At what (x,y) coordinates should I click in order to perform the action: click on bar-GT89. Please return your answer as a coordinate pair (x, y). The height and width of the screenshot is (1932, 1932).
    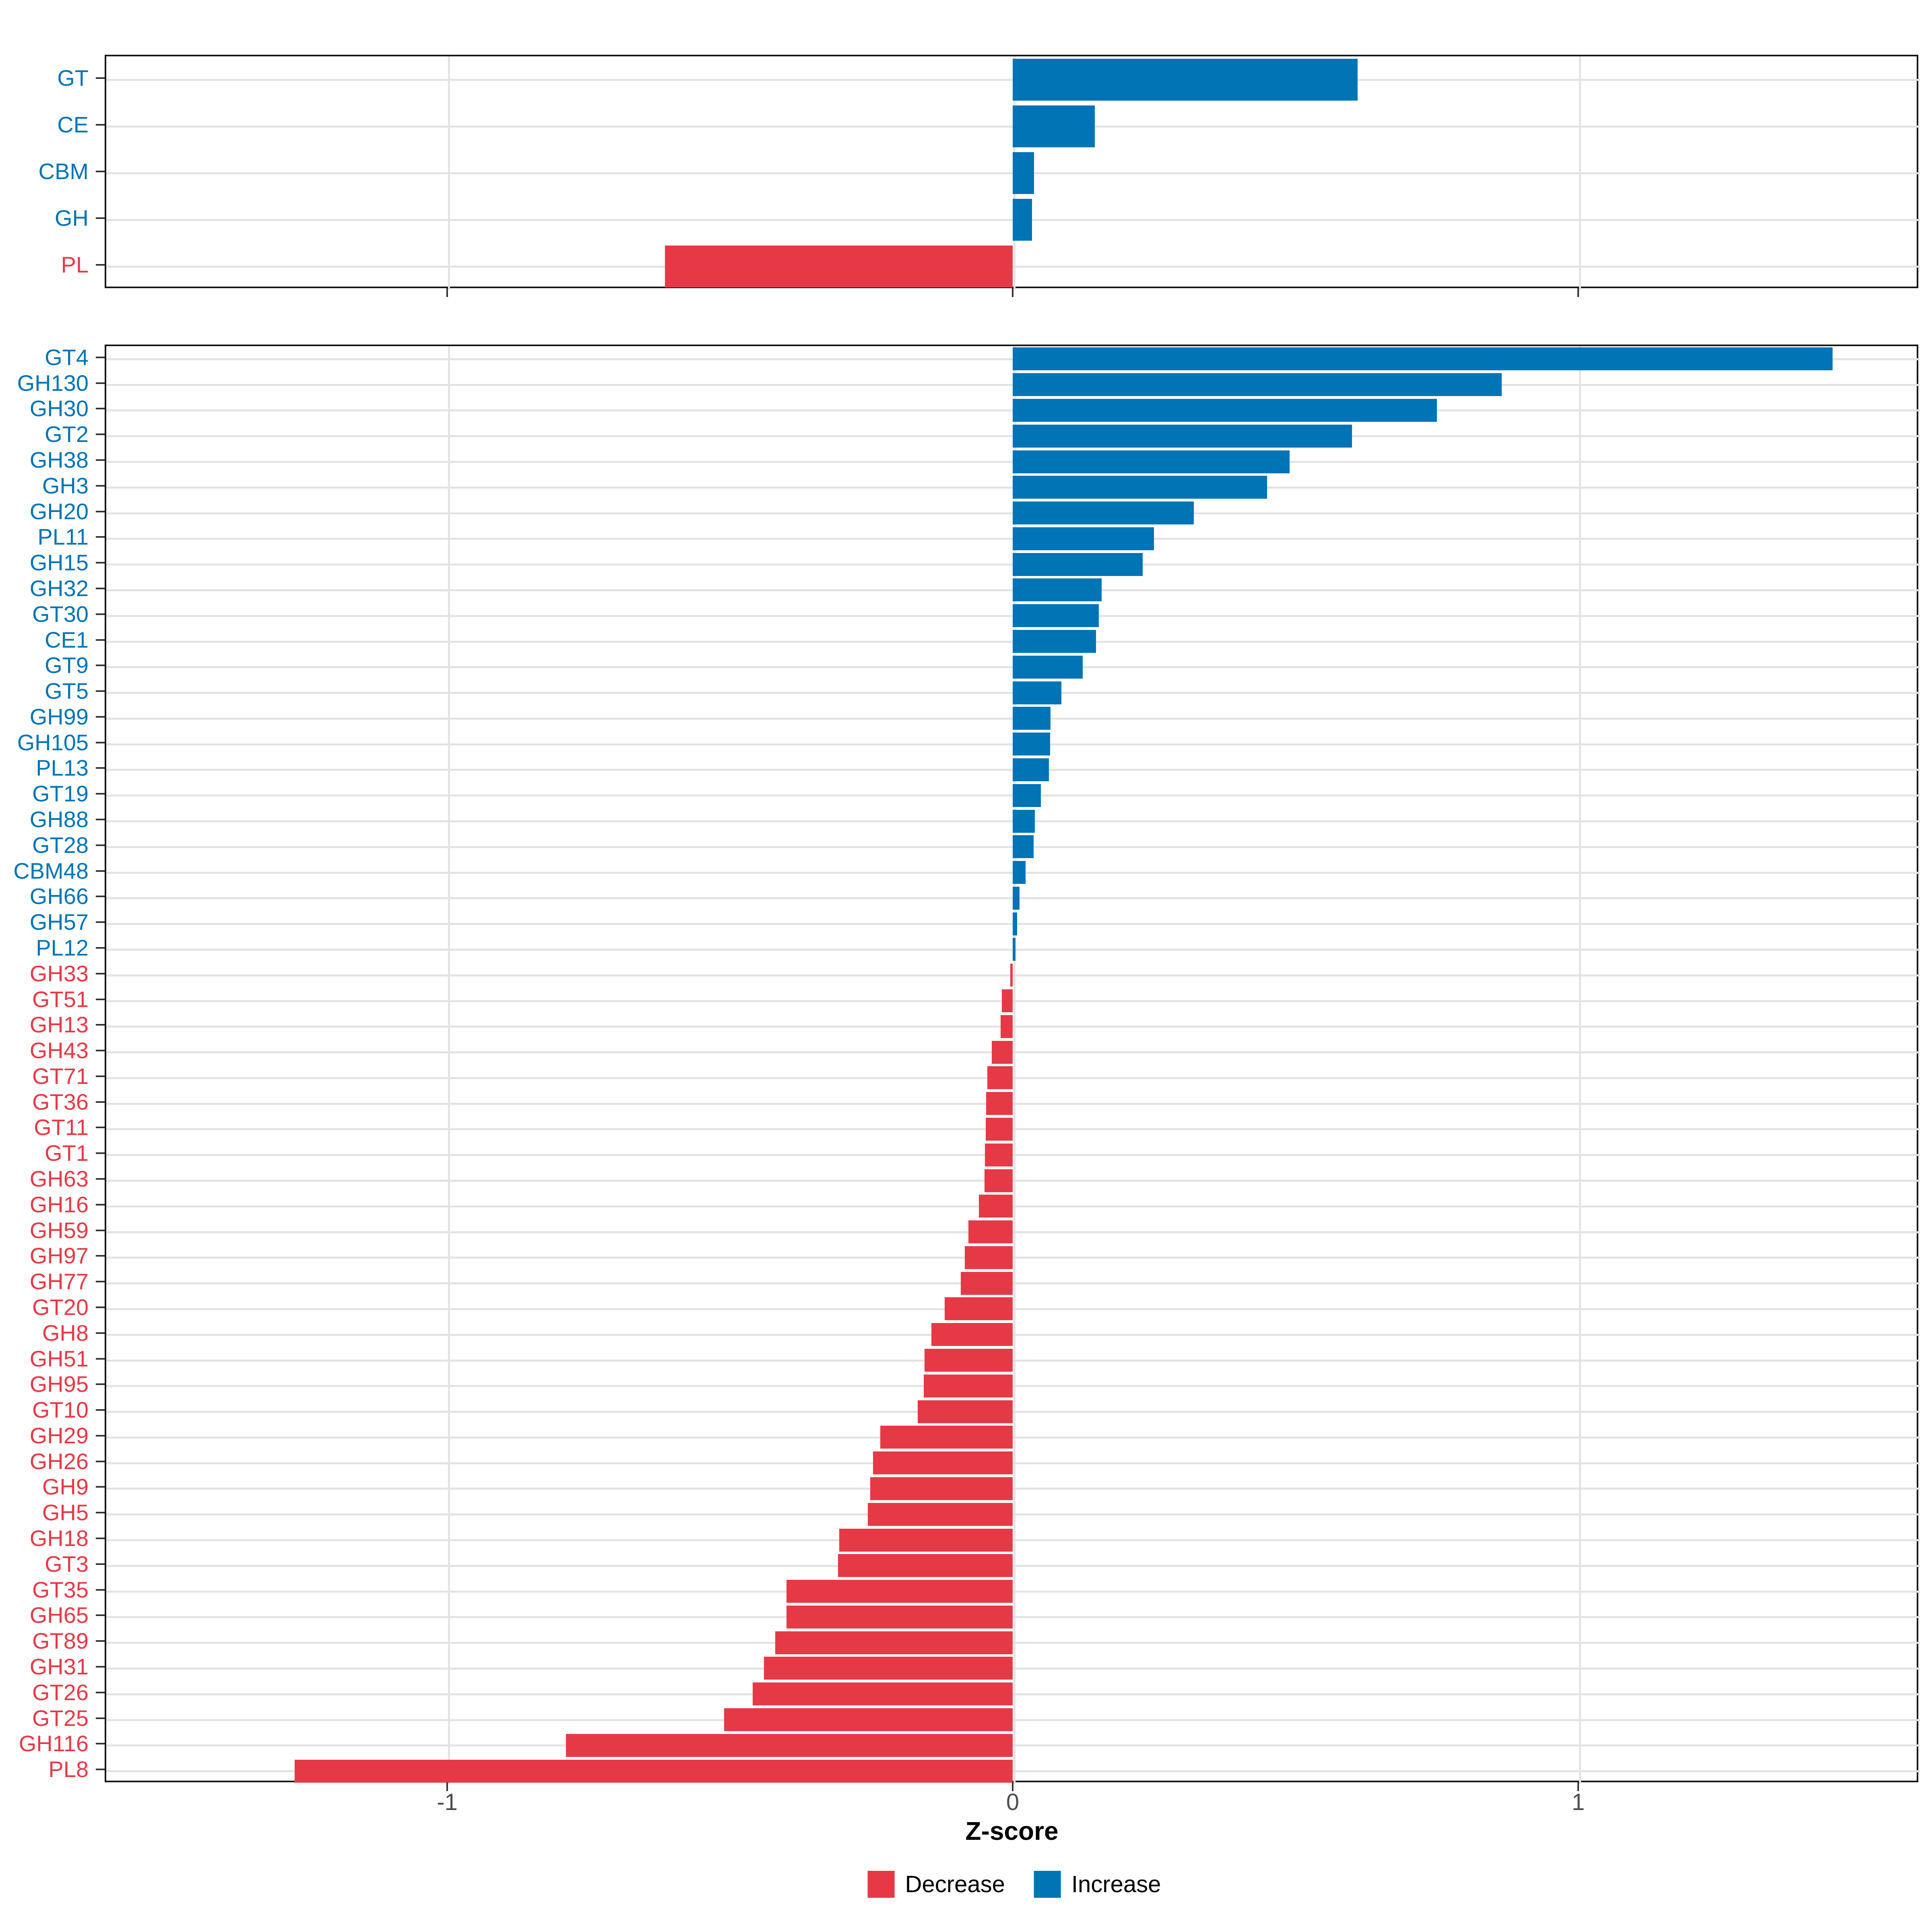
    Looking at the image, I should click on (894, 1642).